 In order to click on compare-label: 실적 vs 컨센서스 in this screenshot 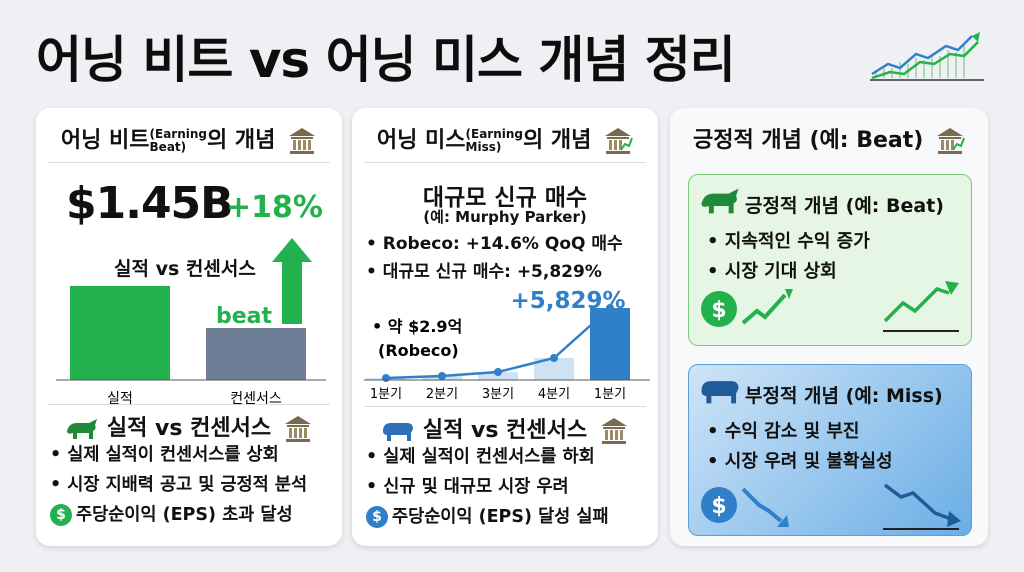, I will do `click(185, 269)`.